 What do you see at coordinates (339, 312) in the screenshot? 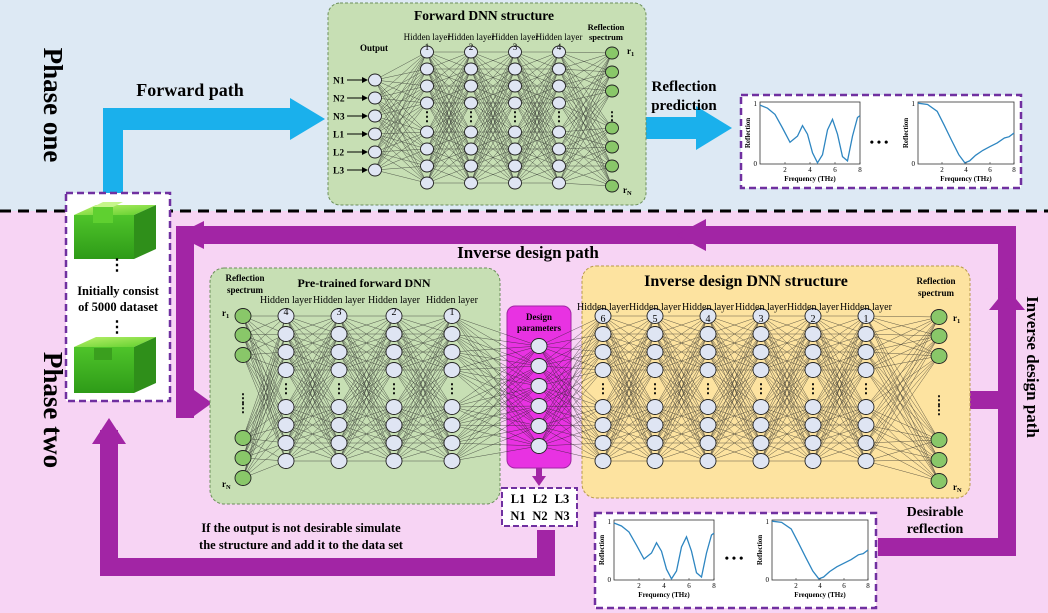
I see `pretrained-hidden-label: 3` at bounding box center [339, 312].